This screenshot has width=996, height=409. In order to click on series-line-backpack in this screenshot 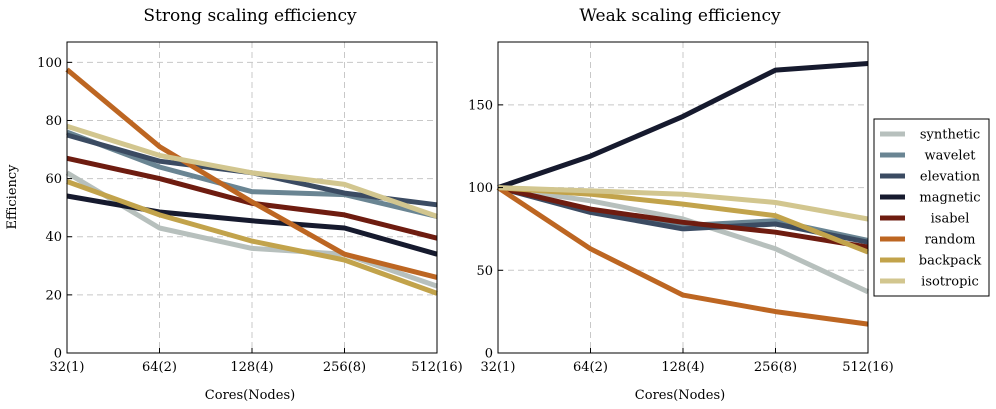, I will do `click(252, 237)`.